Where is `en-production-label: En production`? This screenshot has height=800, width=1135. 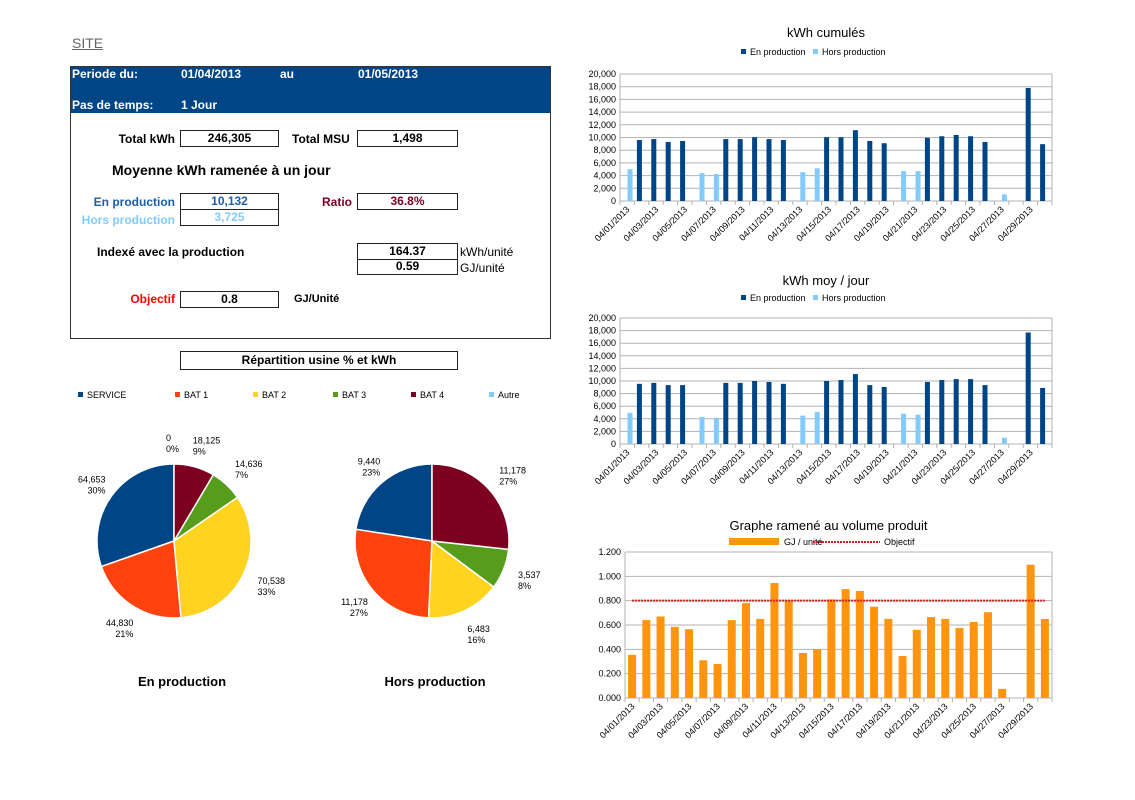
en-production-label: En production is located at coordinates (134, 202).